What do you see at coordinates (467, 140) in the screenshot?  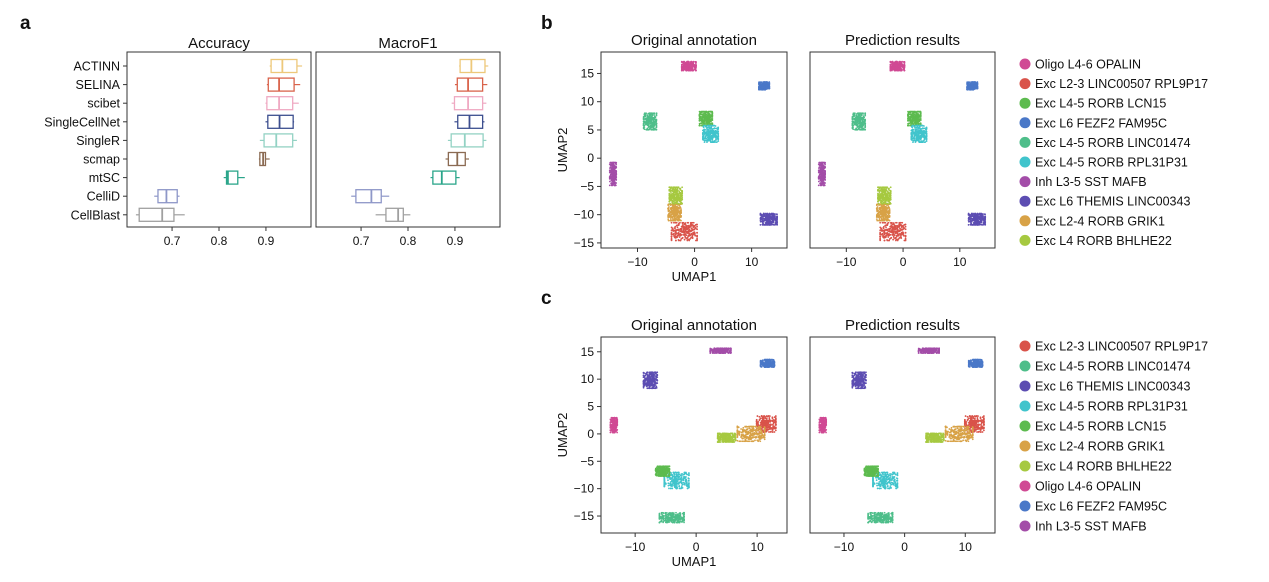 I see `box-SingleR` at bounding box center [467, 140].